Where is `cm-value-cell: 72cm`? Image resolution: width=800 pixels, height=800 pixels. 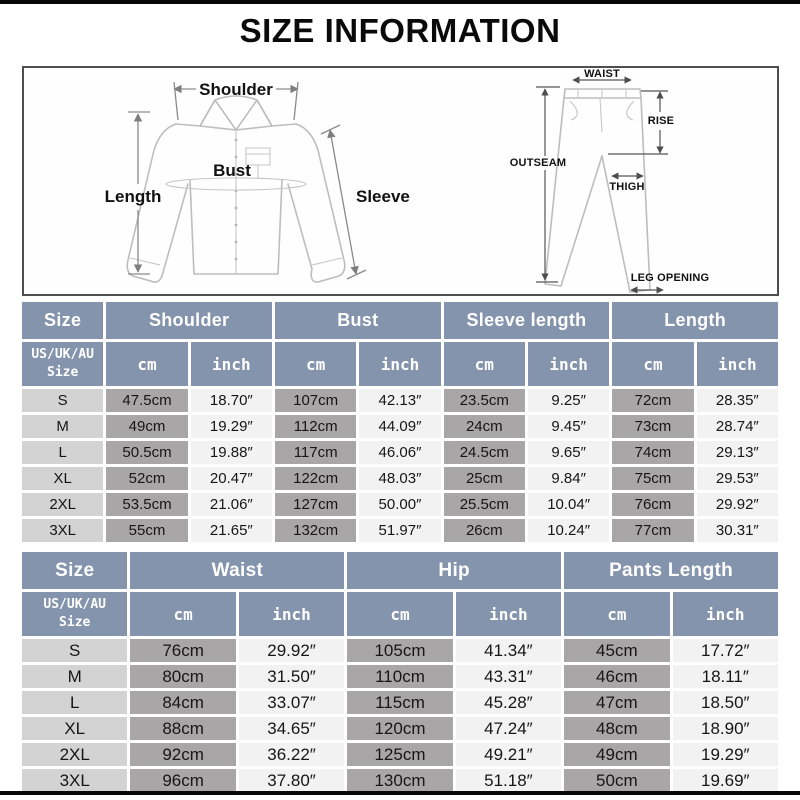 cm-value-cell: 72cm is located at coordinates (653, 400).